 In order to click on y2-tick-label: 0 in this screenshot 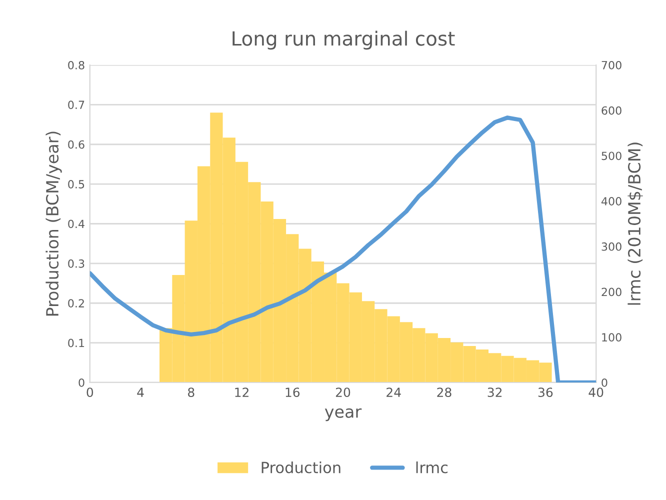, I will do `click(605, 382)`.